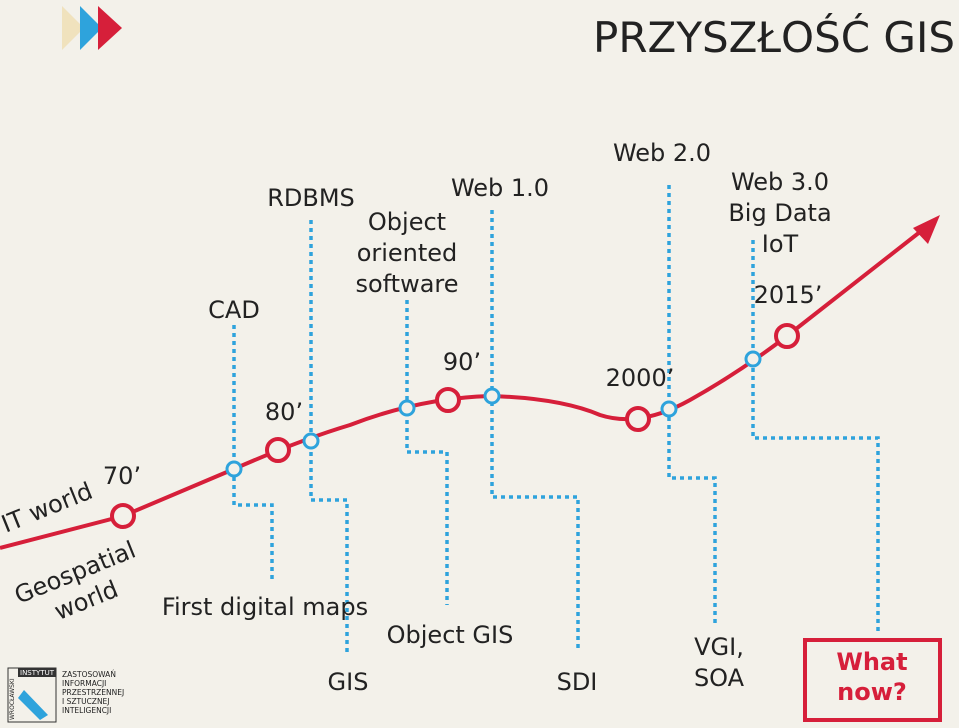  What do you see at coordinates (577, 682) in the screenshot?
I see `era-outcome: SDI` at bounding box center [577, 682].